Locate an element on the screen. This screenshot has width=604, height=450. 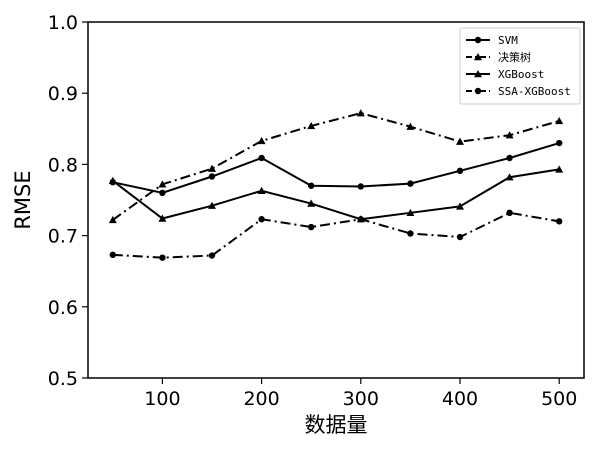
legend-label: SVM is located at coordinates (508, 40).